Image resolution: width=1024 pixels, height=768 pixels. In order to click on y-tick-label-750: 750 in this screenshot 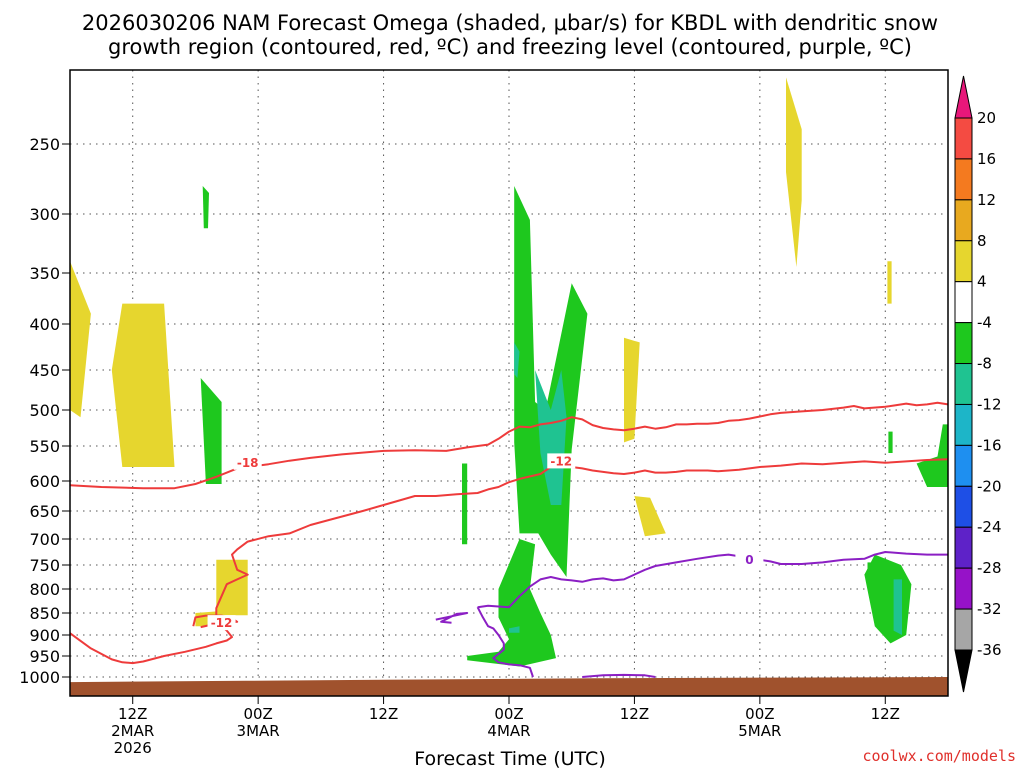, I will do `click(44, 565)`.